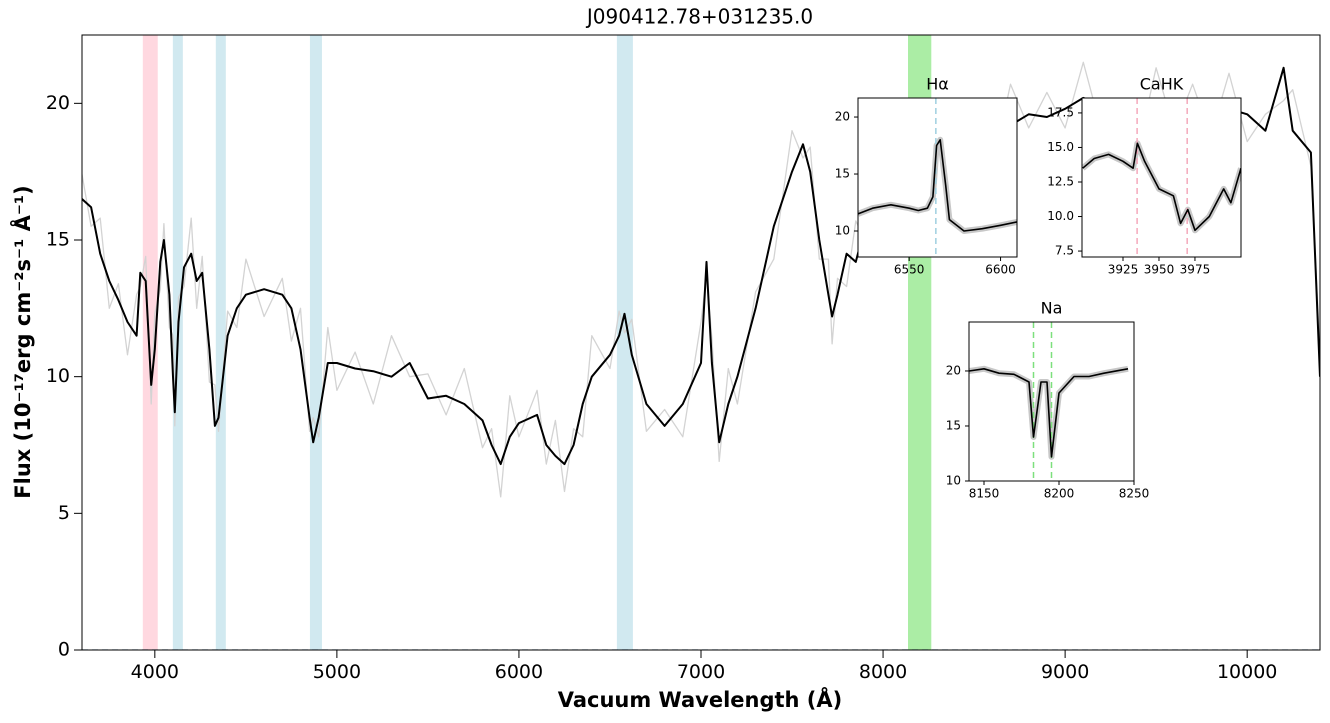 This screenshot has height=723, width=1330. I want to click on x-tick-label: 9000, so click(1065, 672).